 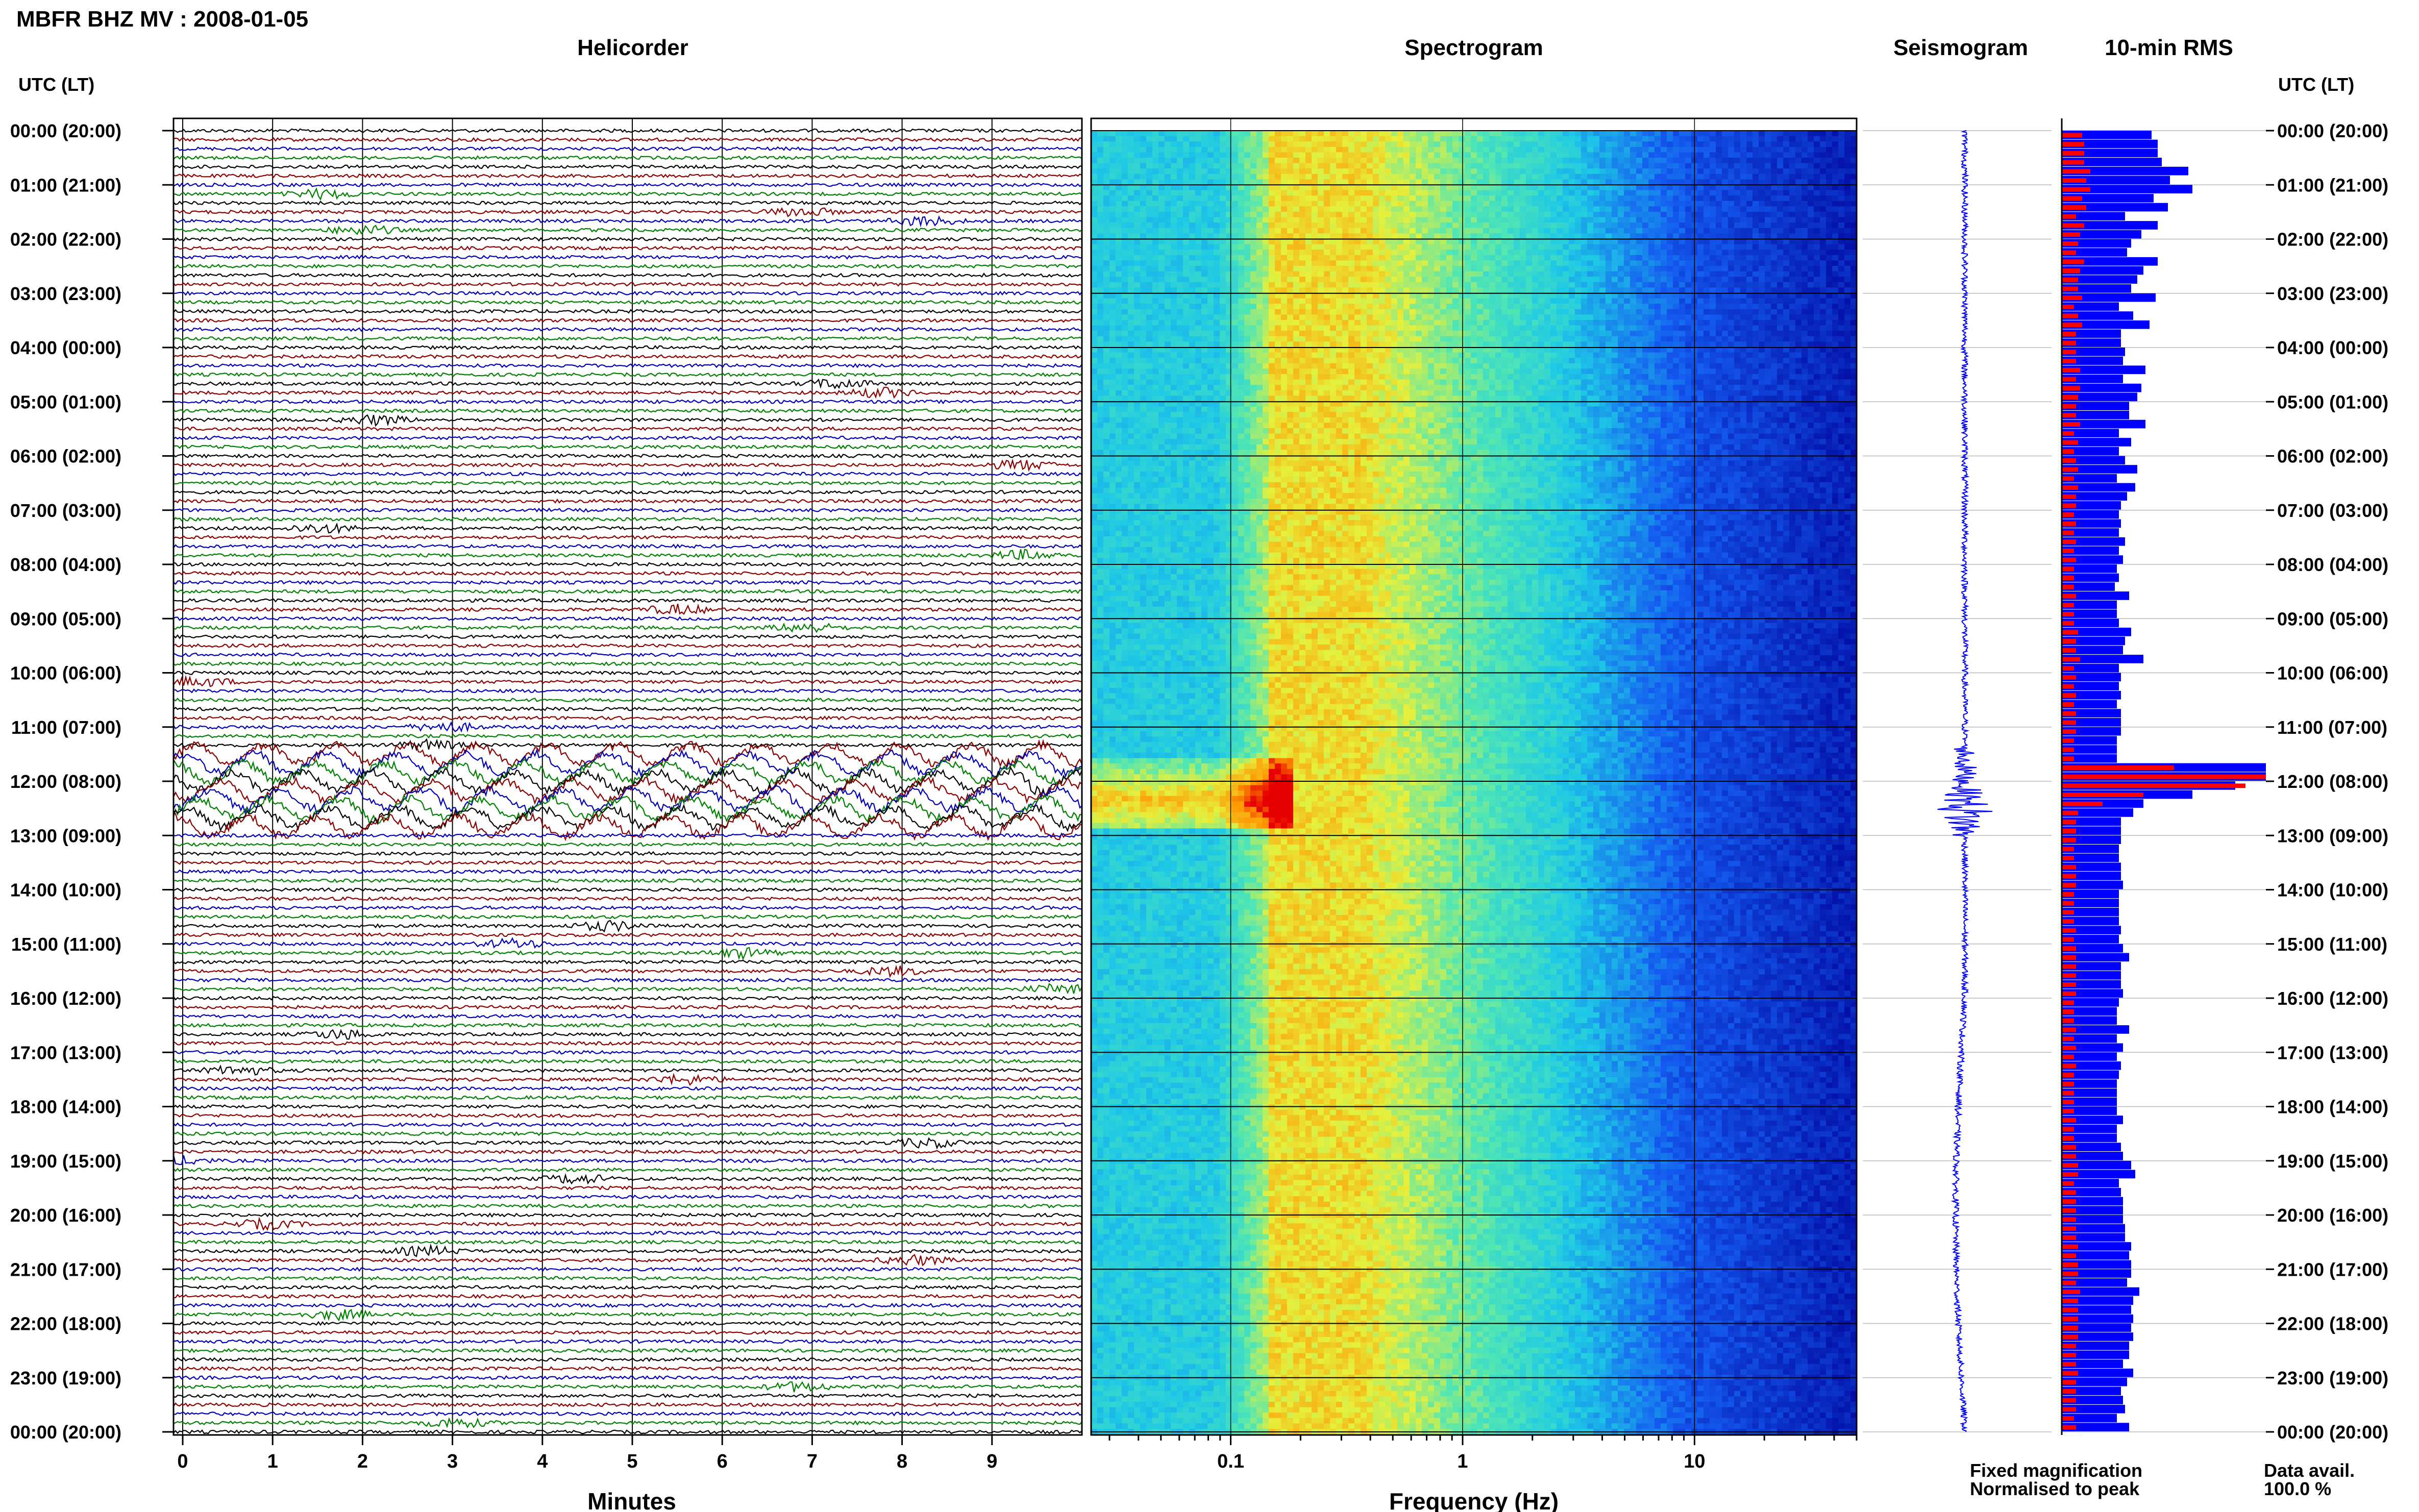 What do you see at coordinates (2332, 673) in the screenshot?
I see `time-label-right: 10:00 (06:00)` at bounding box center [2332, 673].